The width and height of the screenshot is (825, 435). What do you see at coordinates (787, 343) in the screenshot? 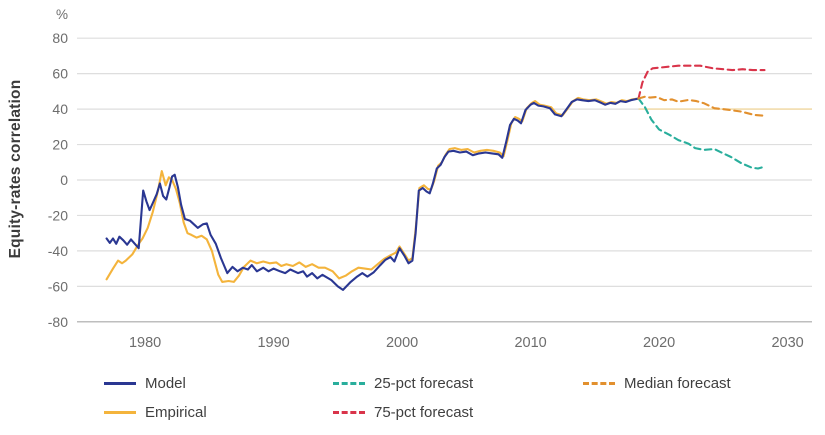
I see `x-tick-label: 2030` at bounding box center [787, 343].